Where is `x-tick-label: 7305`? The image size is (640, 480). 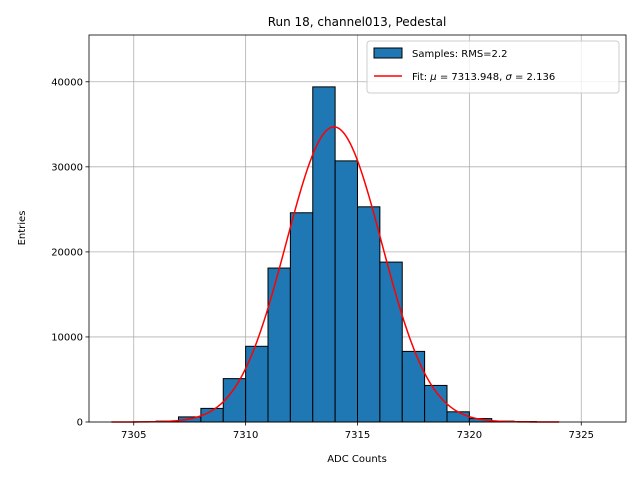 x-tick-label: 7305 is located at coordinates (133, 435).